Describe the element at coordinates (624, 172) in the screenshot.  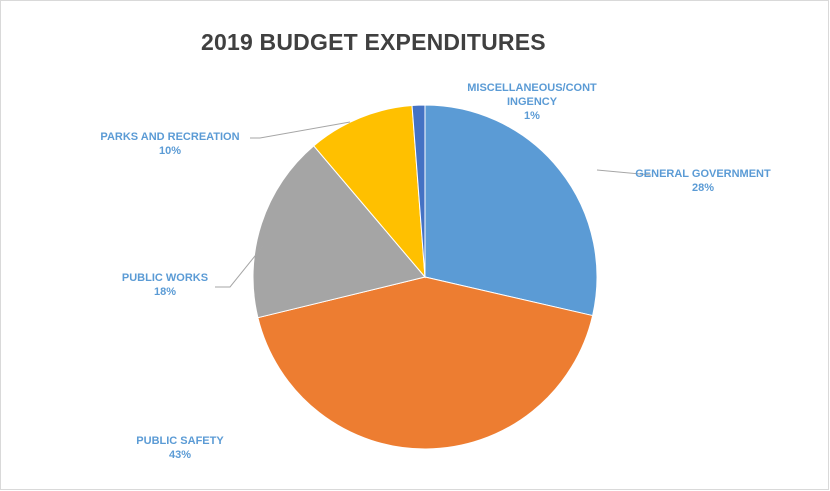
I see `leader-line-general-government` at that location.